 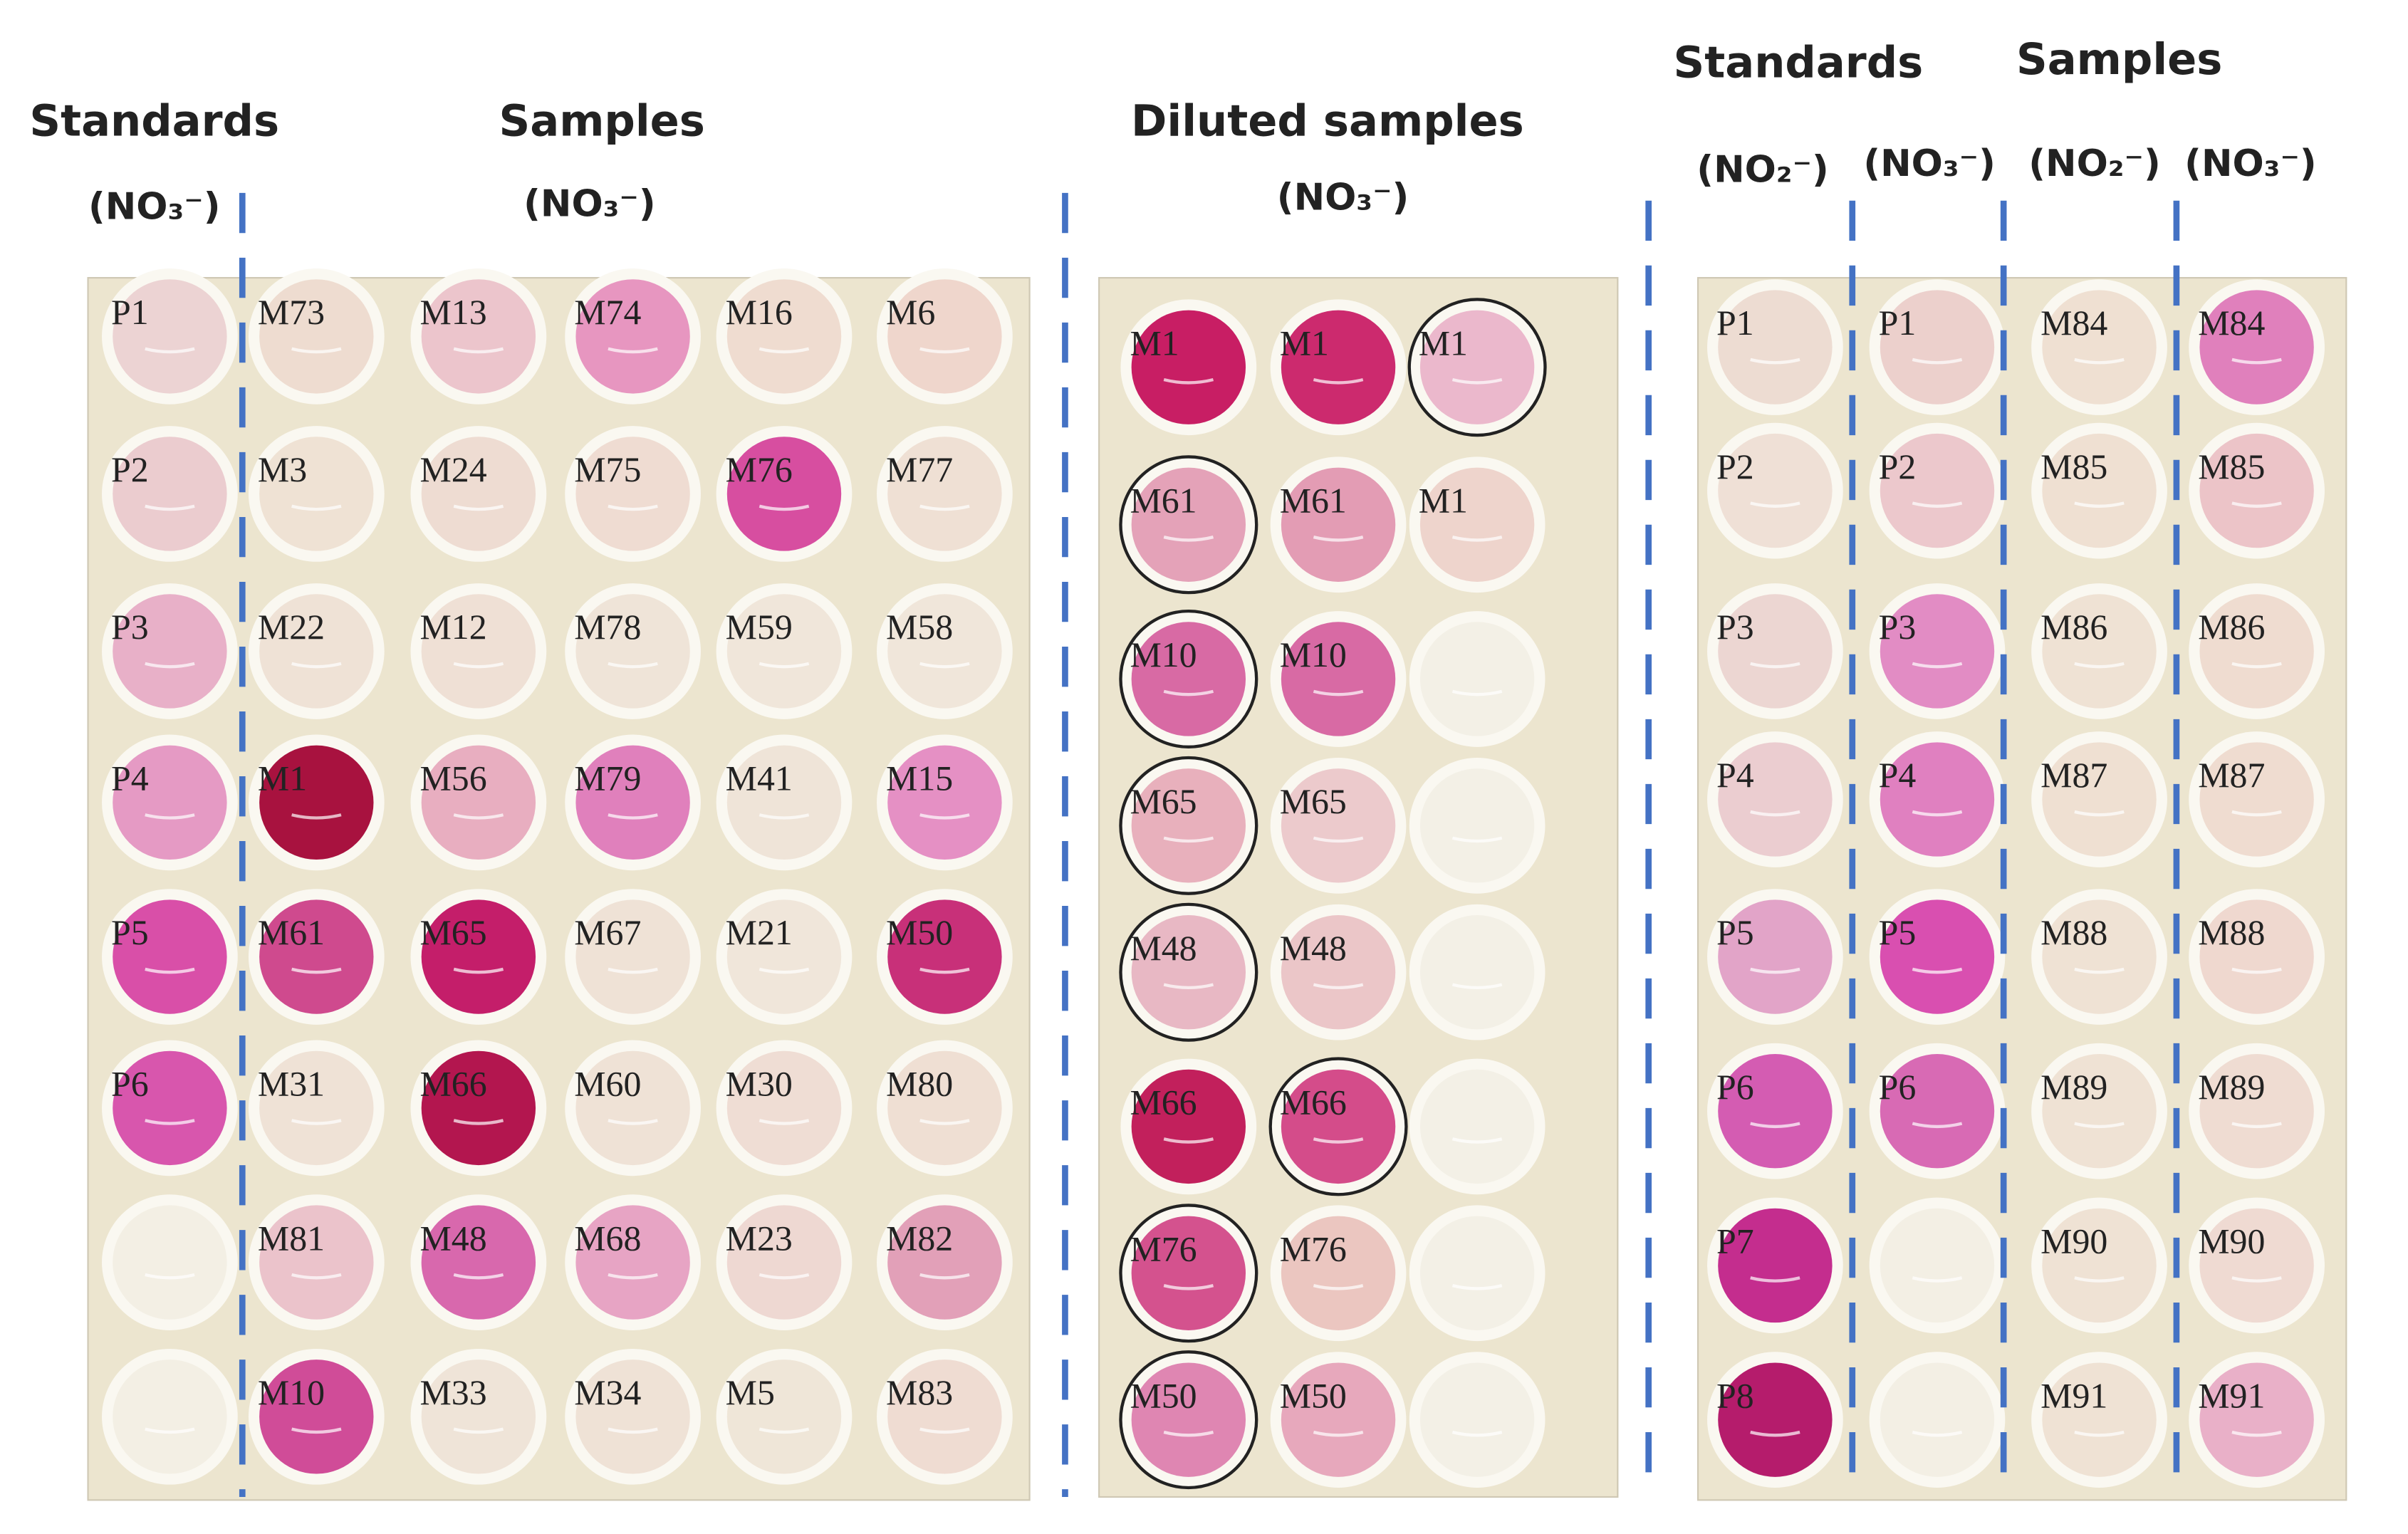 I want to click on well-label: P3, so click(x=1735, y=627).